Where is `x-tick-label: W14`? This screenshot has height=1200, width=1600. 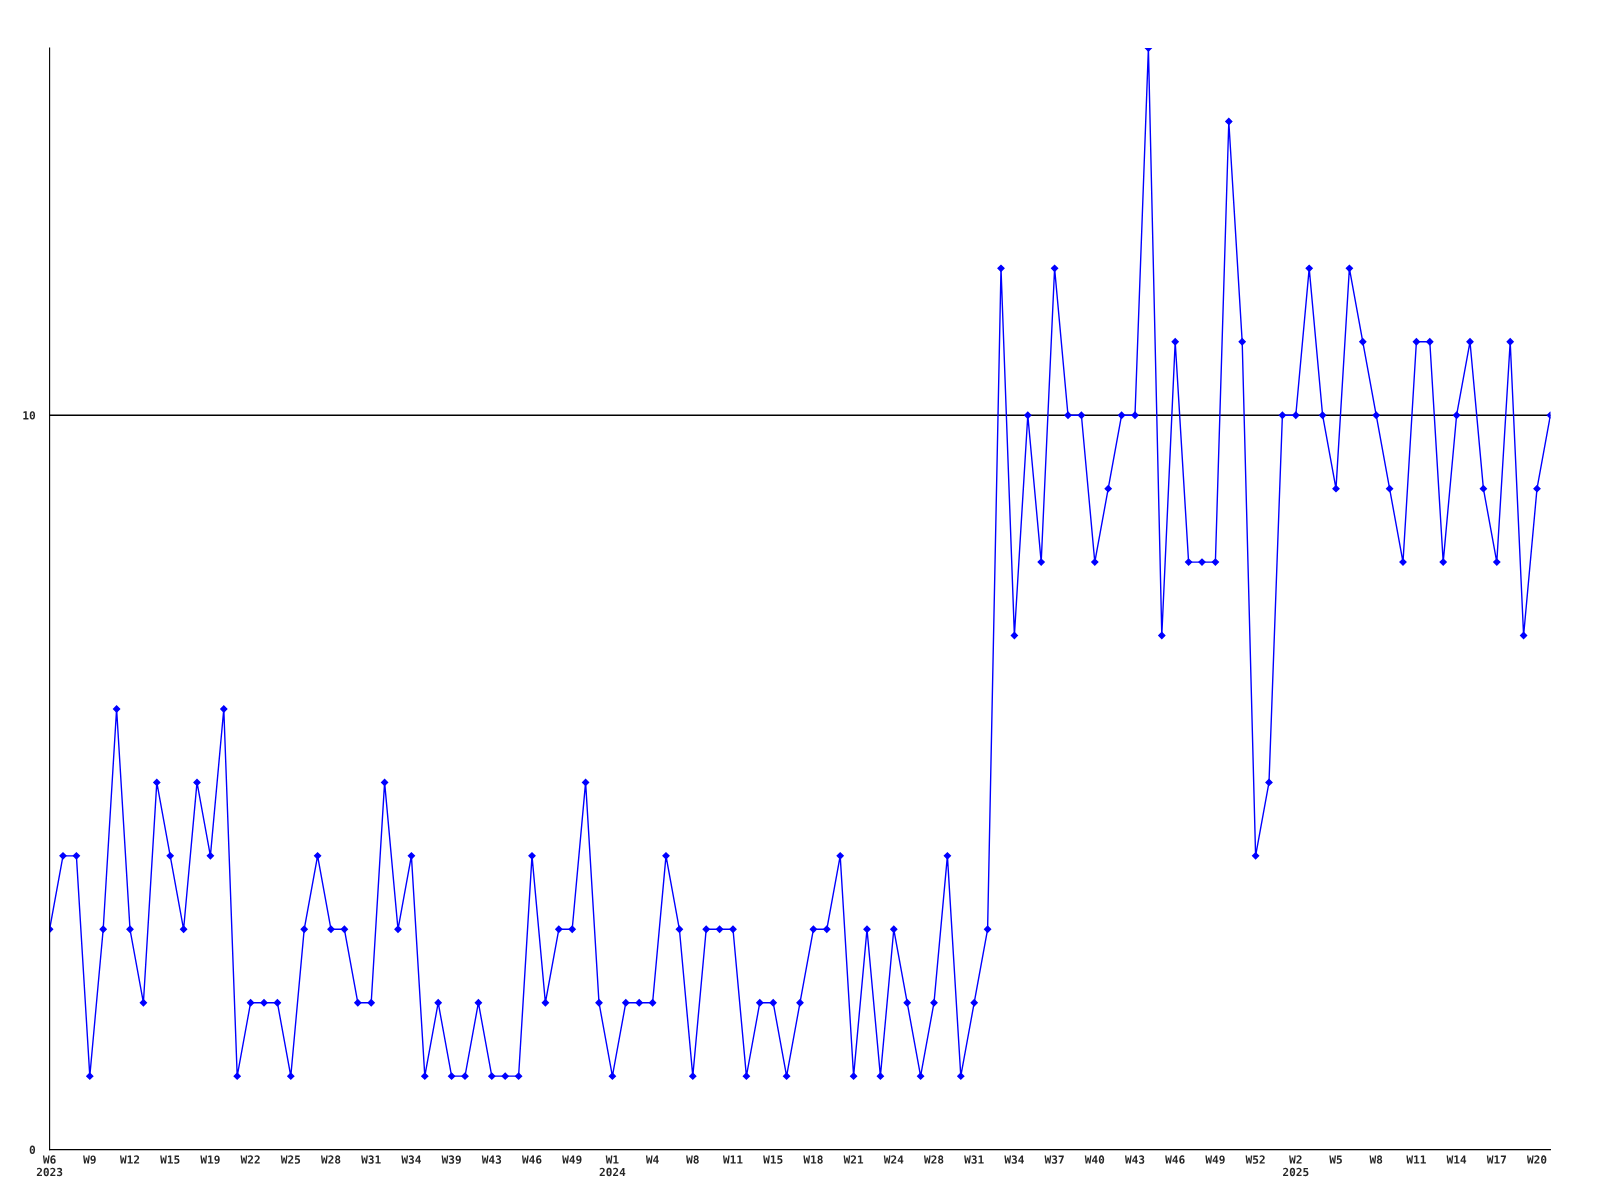 x-tick-label: W14 is located at coordinates (1456, 1159).